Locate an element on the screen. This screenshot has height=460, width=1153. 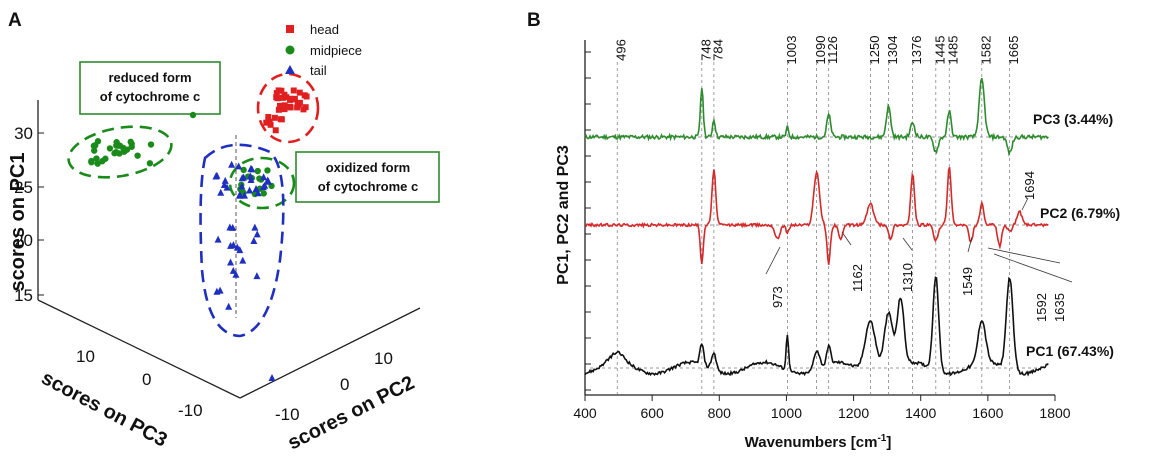
x-tick-label: 1200 is located at coordinates (853, 413).